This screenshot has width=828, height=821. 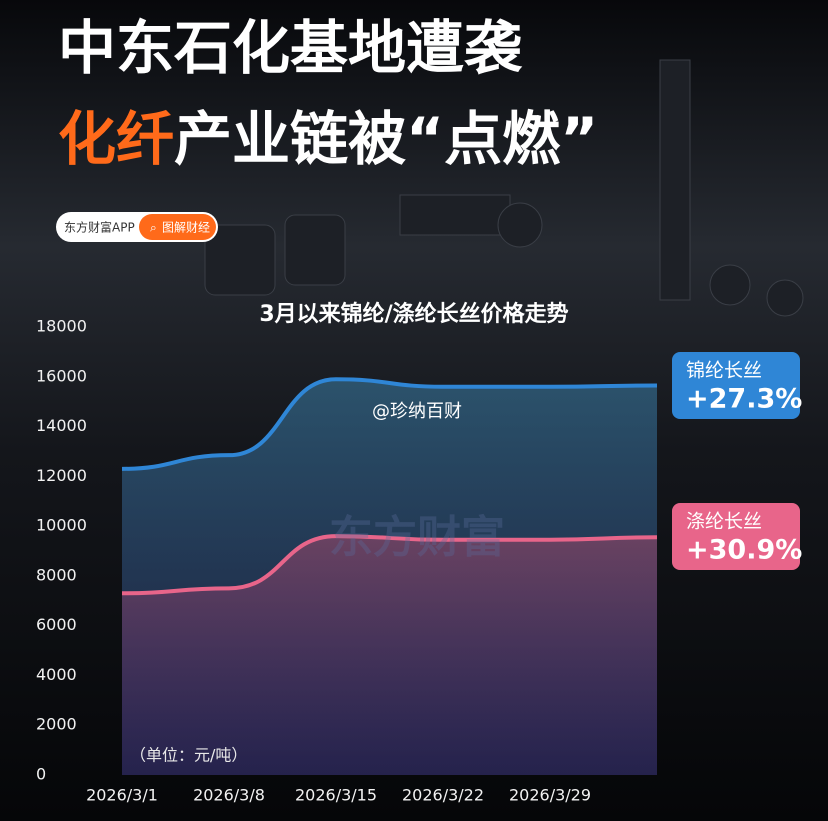 I want to click on y-tick-label: 6000, so click(x=56, y=624).